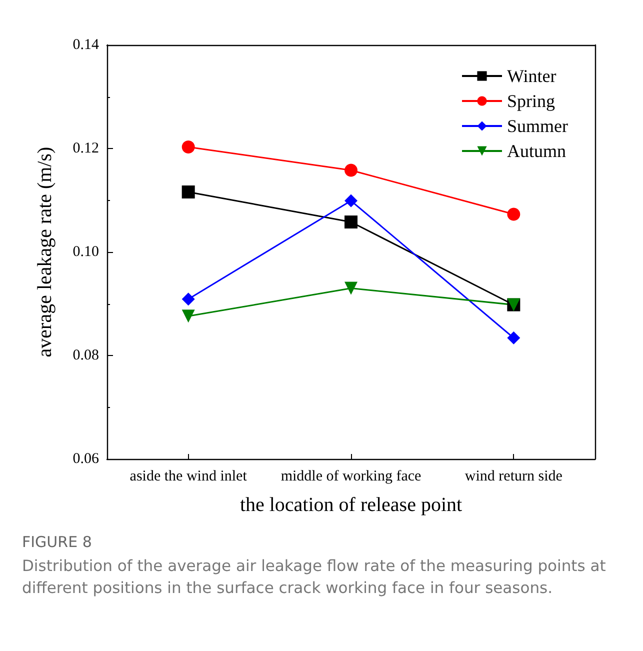  What do you see at coordinates (537, 126) in the screenshot?
I see `legend-label: Summer` at bounding box center [537, 126].